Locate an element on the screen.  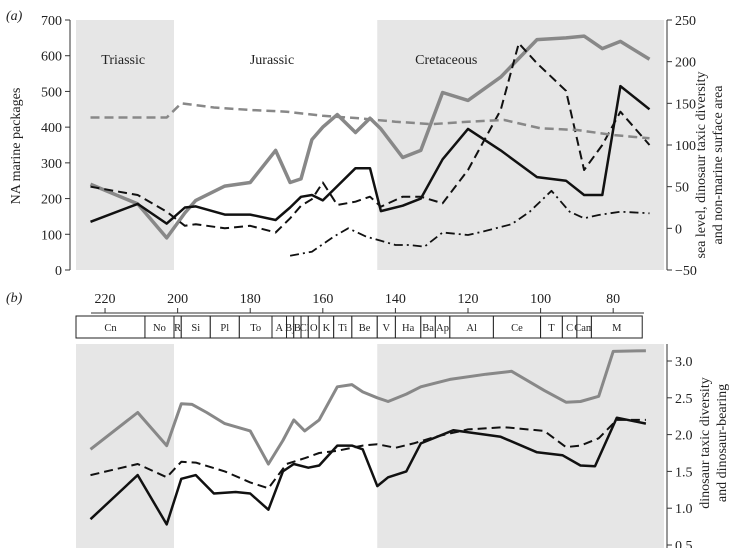
y-left-tick-label: 300 is located at coordinates (51, 164).